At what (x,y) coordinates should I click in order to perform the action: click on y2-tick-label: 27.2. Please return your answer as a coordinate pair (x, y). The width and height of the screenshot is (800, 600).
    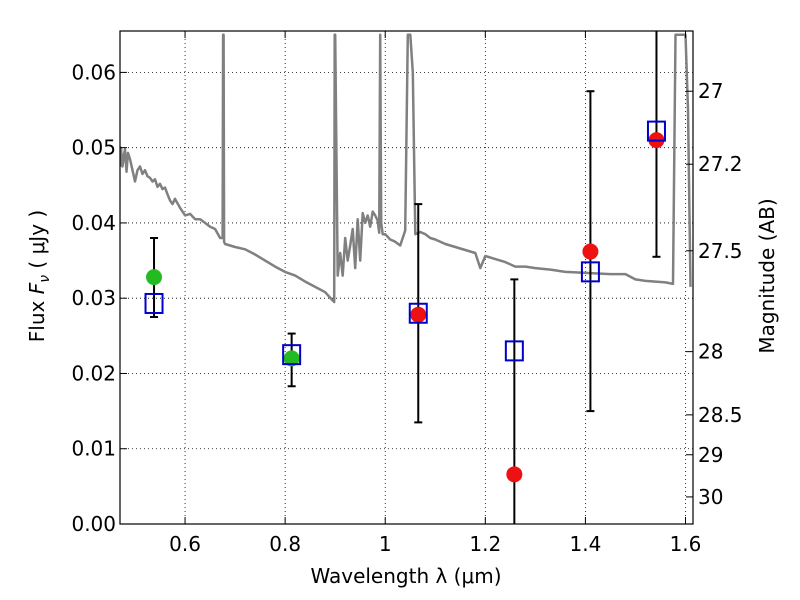
    Looking at the image, I should click on (720, 164).